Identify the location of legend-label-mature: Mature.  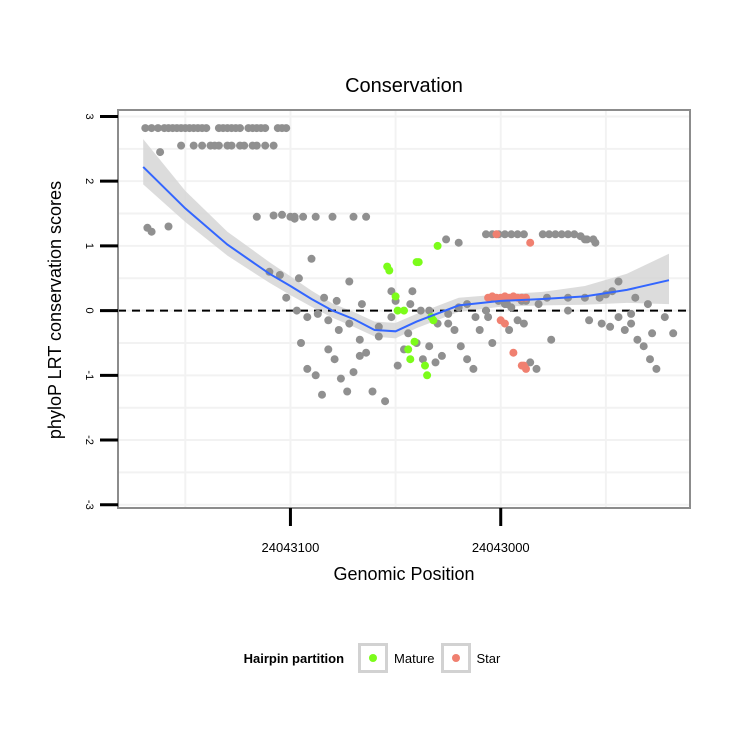
(414, 658).